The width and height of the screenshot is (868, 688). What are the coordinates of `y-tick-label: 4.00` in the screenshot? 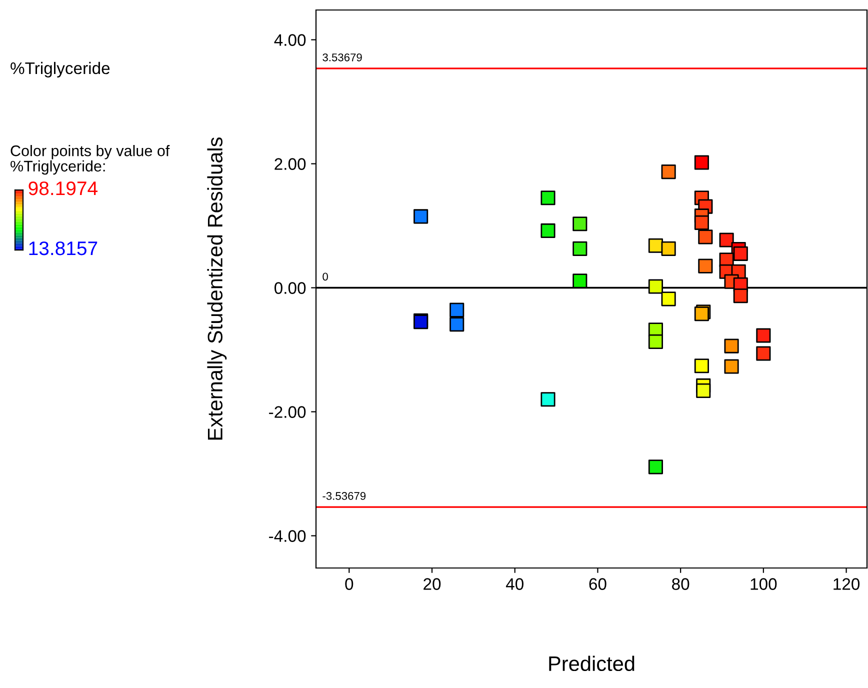 It's located at (290, 40).